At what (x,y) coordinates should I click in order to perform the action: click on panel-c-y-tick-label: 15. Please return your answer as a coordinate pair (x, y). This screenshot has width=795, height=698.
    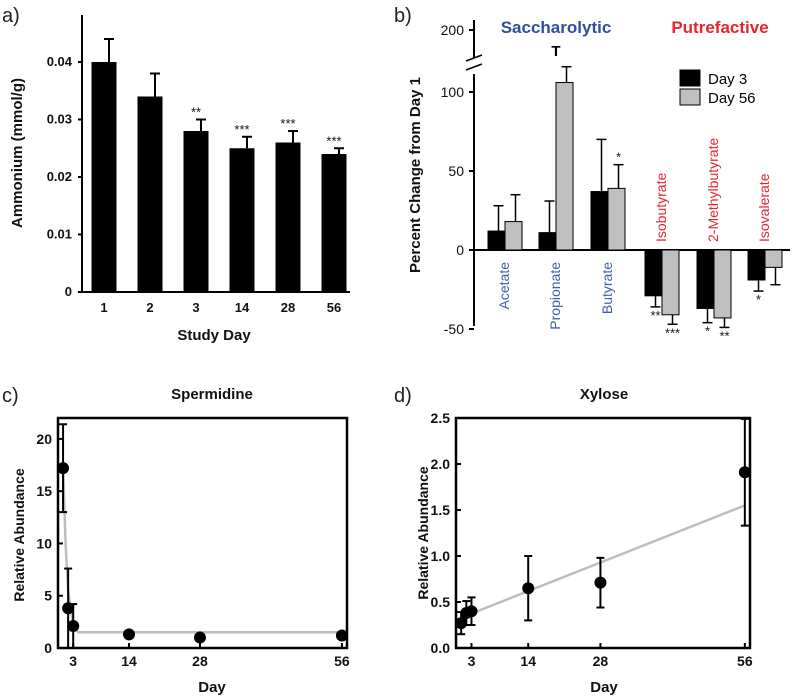
    Looking at the image, I should click on (44, 491).